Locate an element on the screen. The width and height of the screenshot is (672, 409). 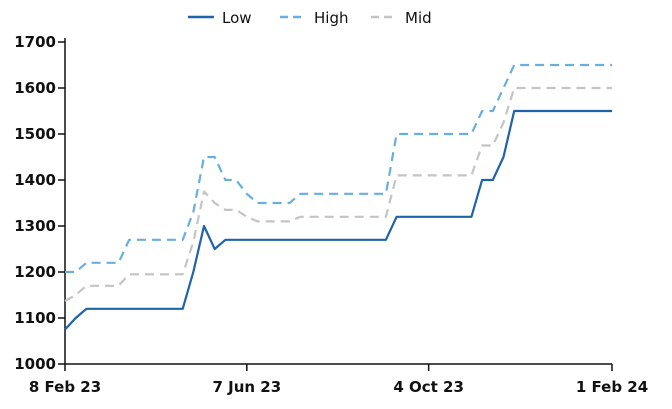
legend-label-high: High is located at coordinates (331, 18).